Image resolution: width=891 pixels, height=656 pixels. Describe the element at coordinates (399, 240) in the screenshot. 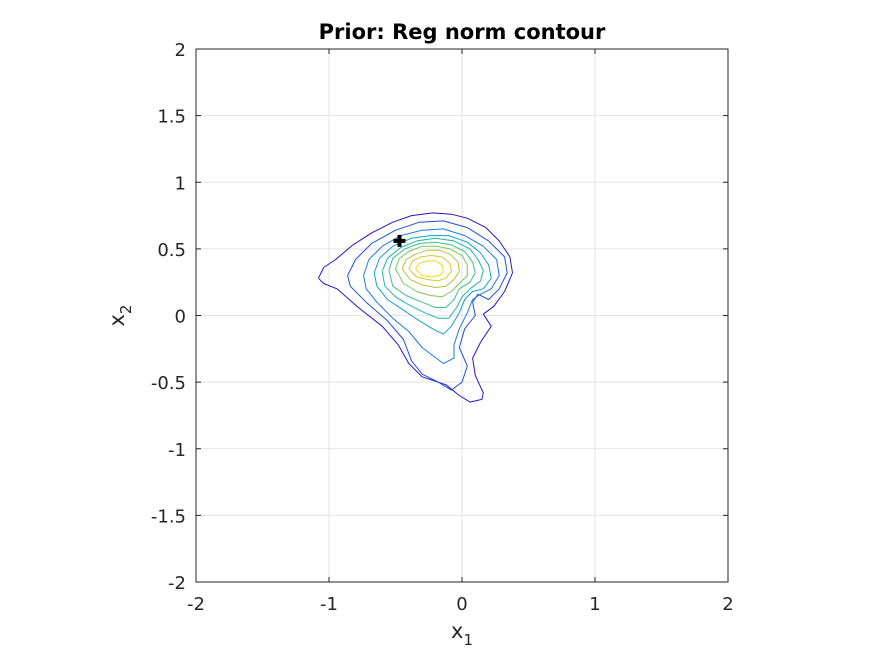

I see `minimum-marker` at that location.